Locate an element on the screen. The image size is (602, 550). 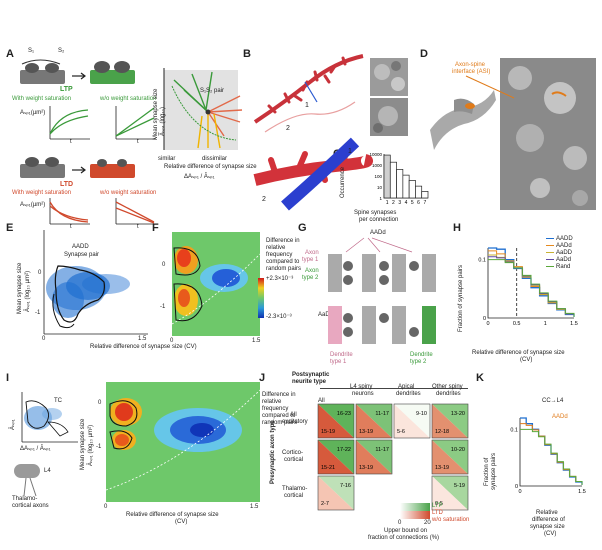
panel-i-mini-xlabel: ΔAₛₚ₁ / Āₛₚ₁ is located at coordinates (35, 449).